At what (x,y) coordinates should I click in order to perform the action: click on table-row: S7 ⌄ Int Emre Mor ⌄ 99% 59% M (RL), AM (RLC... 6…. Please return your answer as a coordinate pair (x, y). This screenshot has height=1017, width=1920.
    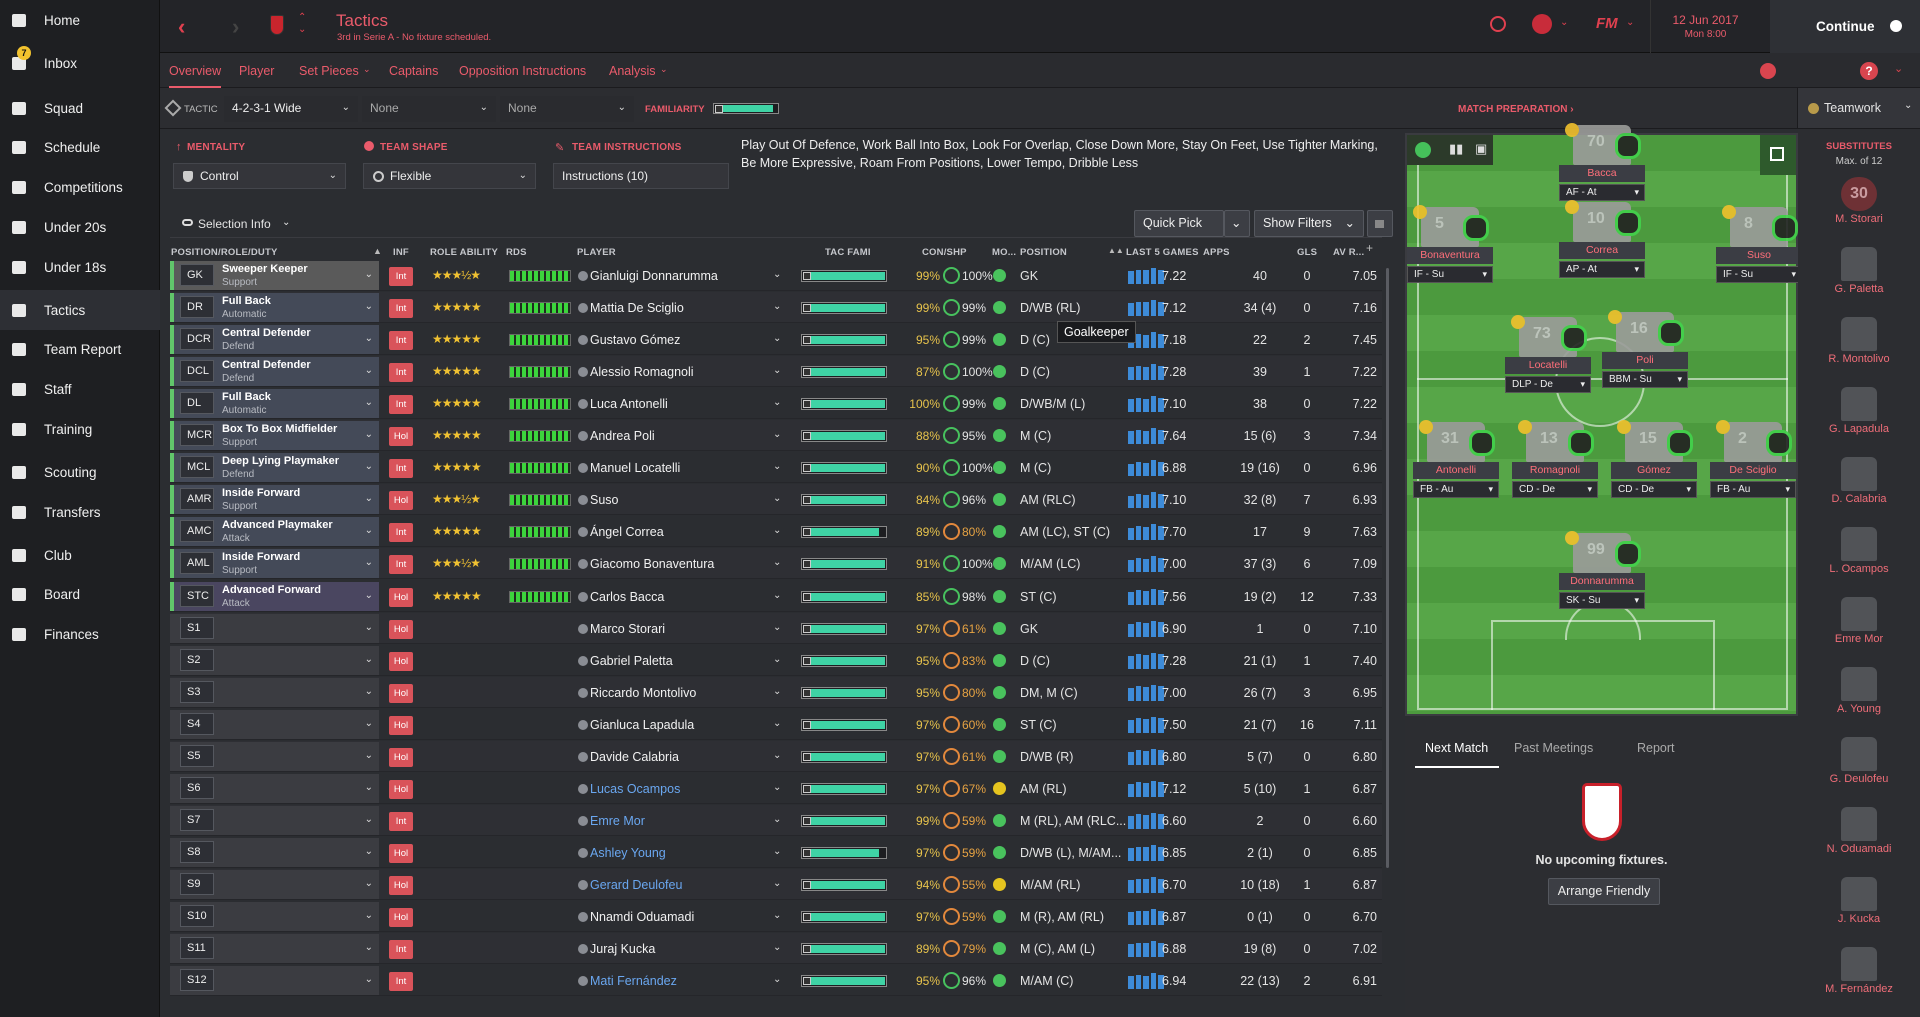
    Looking at the image, I should click on (776, 820).